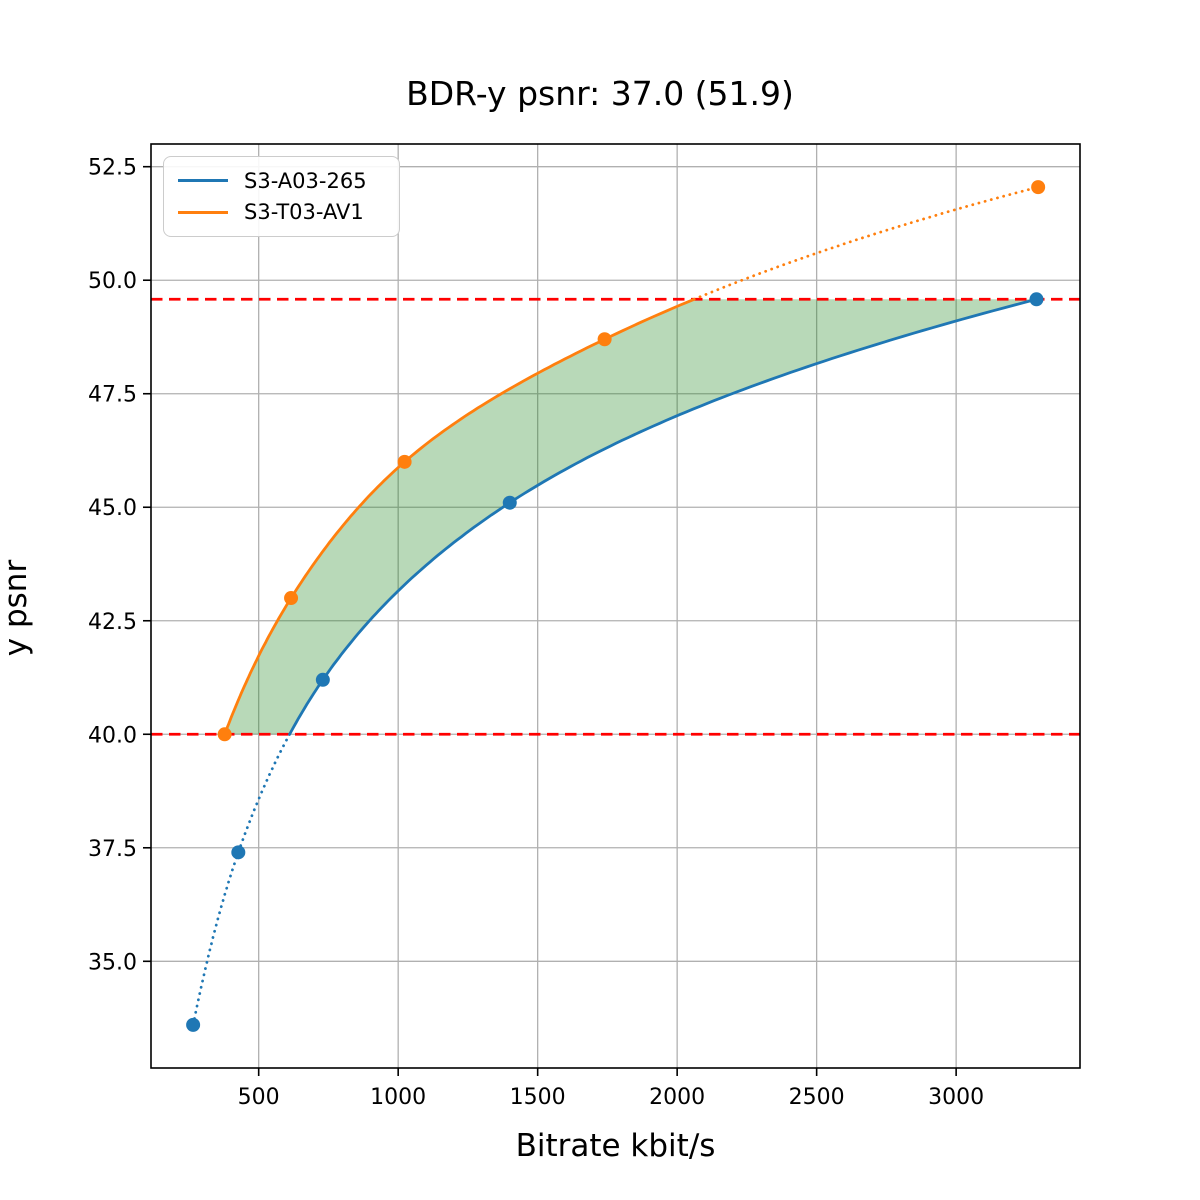 Image resolution: width=1200 pixels, height=1200 pixels. Describe the element at coordinates (611, 1097) in the screenshot. I see `x-tick-labels: 500 1000 1500 2000 2500 3000` at that location.